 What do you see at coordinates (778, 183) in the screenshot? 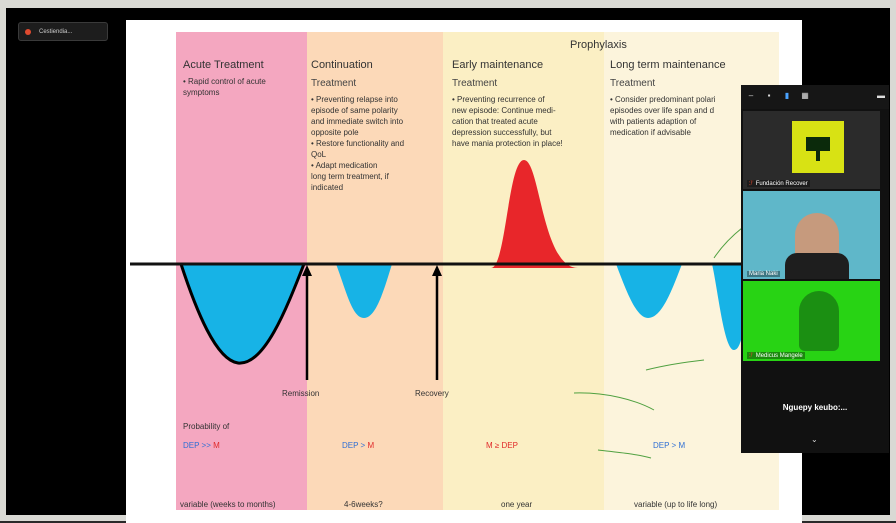
I see `participant-label: ℱ Fundación Recover` at bounding box center [778, 183].